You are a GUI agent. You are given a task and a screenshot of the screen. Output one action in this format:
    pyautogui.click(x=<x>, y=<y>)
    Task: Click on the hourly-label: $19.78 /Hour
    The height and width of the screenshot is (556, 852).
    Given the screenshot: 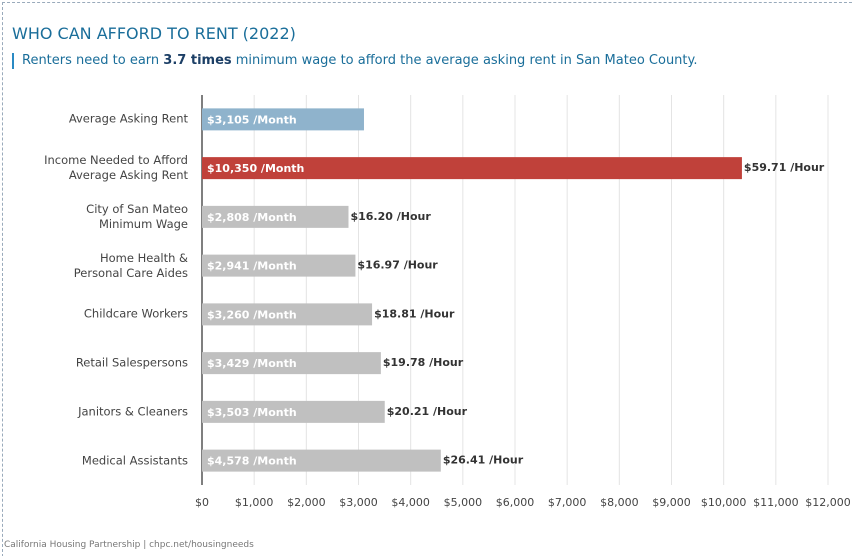 What is the action you would take?
    pyautogui.click(x=423, y=362)
    